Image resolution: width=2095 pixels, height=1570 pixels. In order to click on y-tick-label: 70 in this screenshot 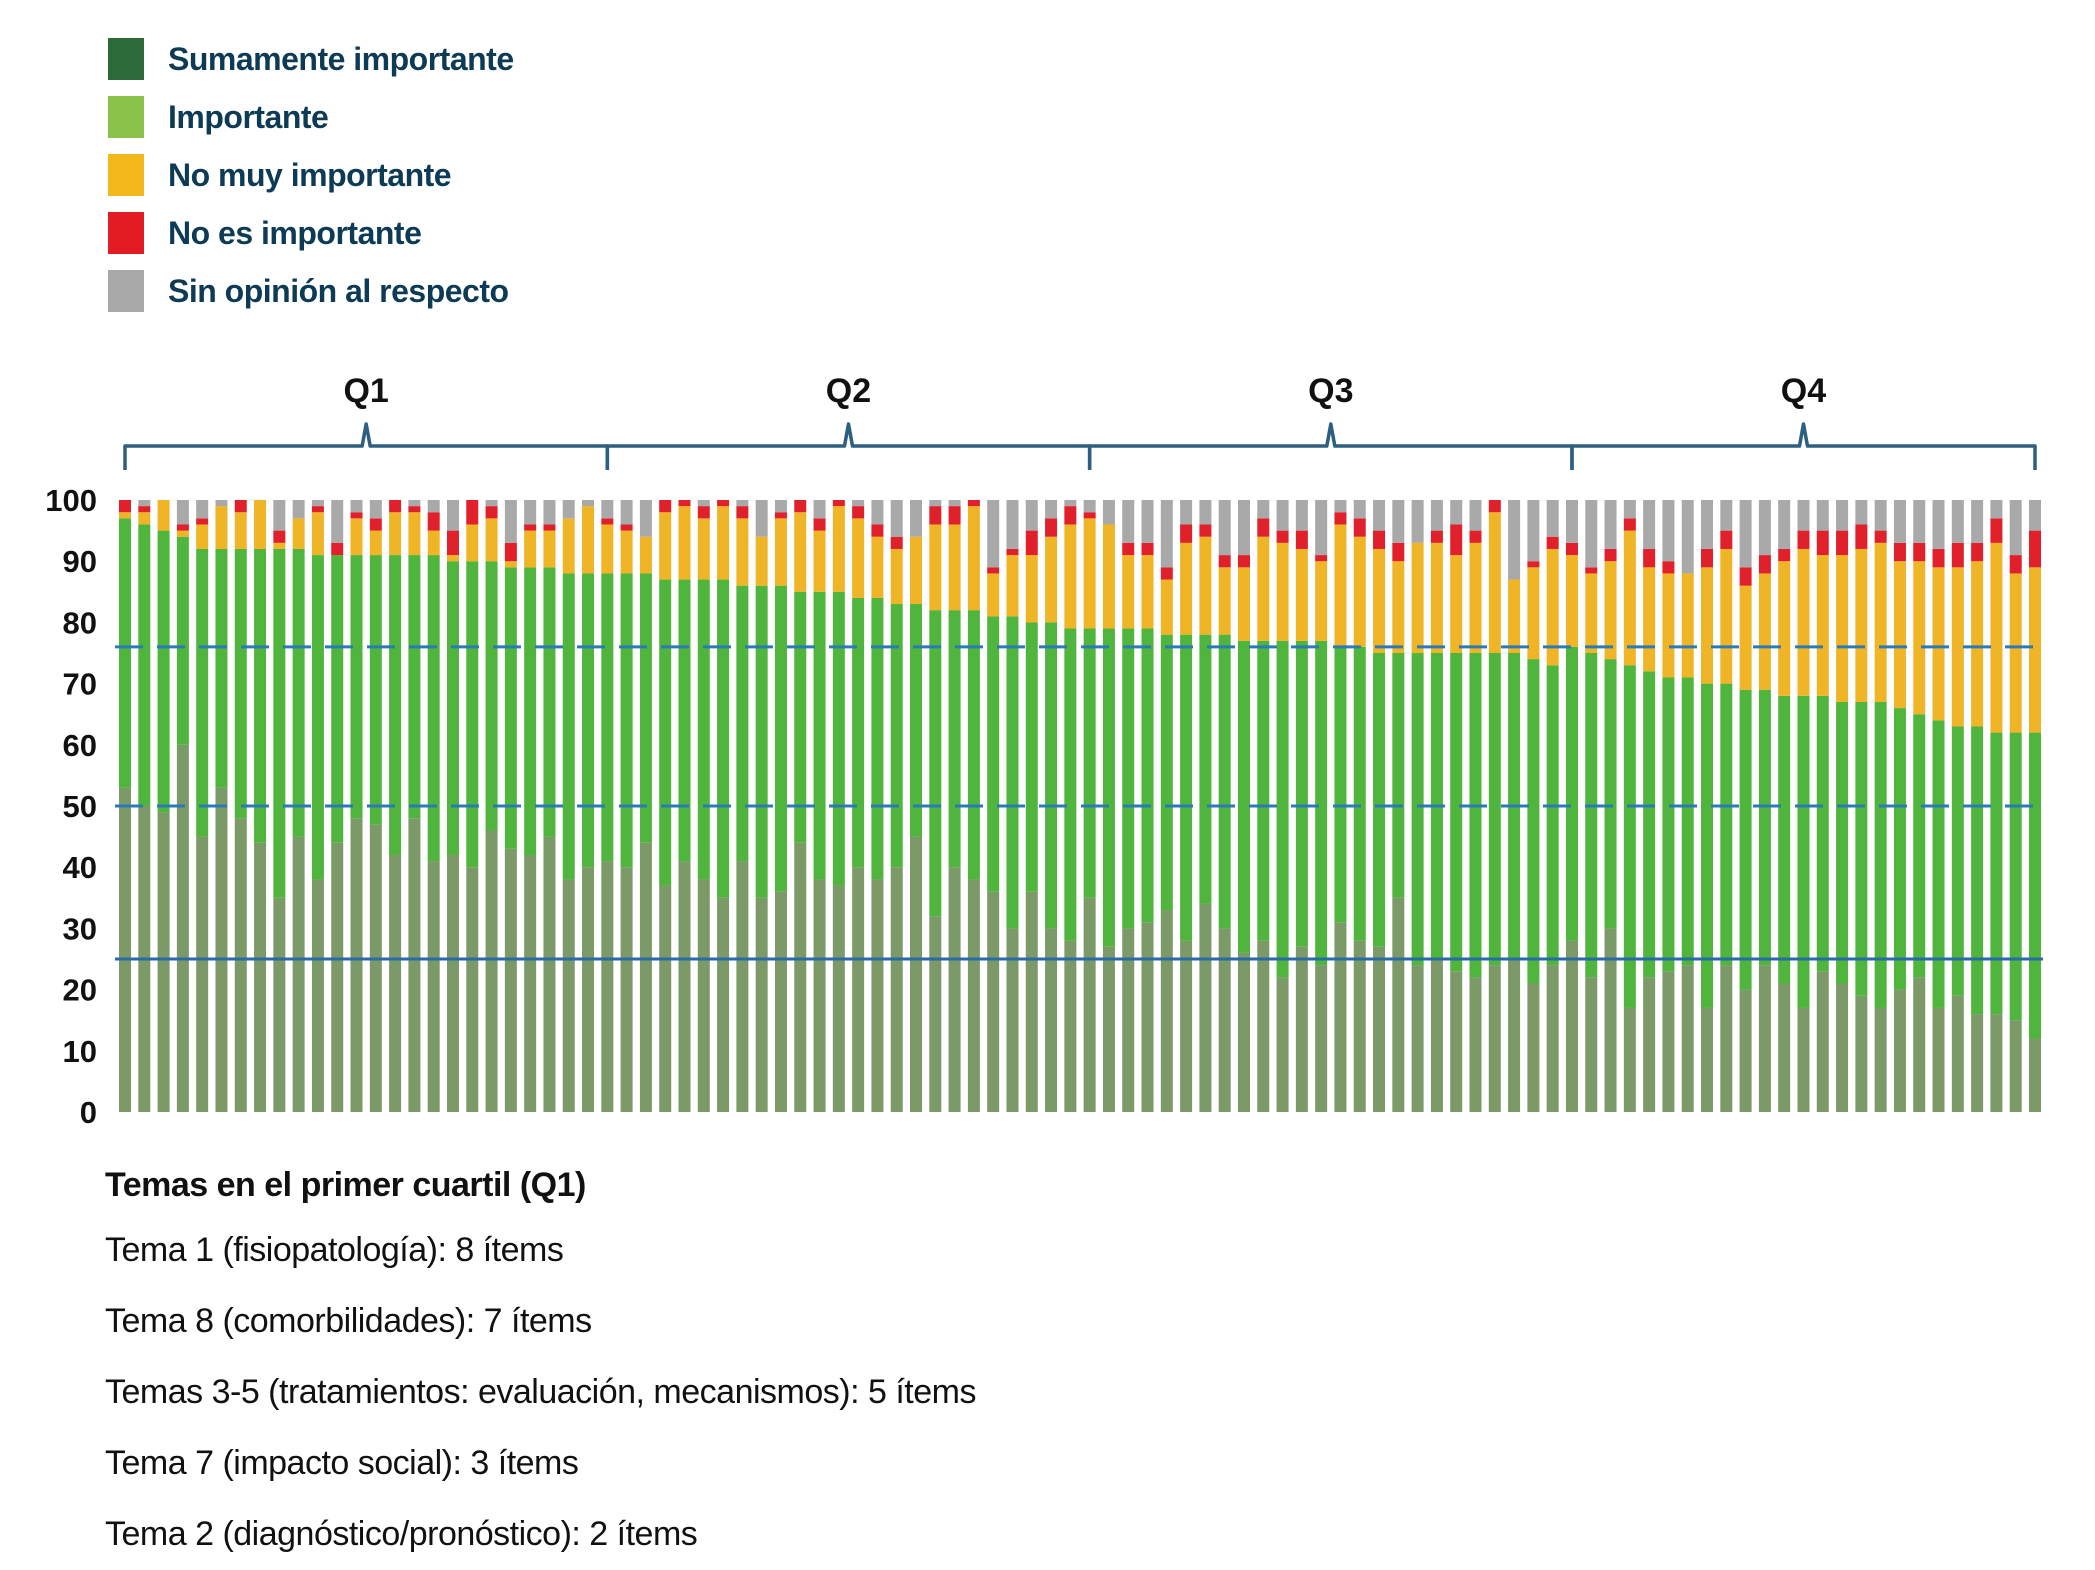, I will do `click(80, 684)`.